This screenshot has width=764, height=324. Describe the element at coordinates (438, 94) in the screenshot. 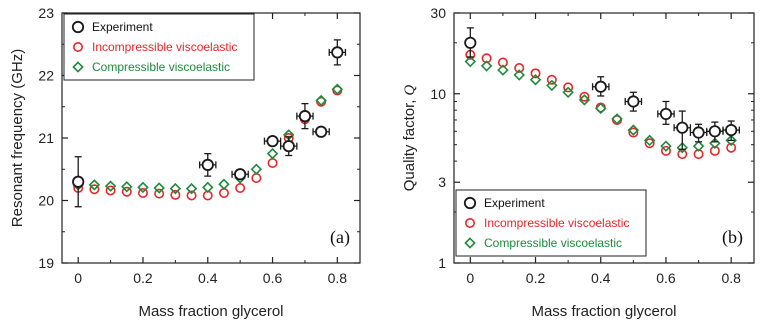

I see `y-tick-label: 10` at that location.